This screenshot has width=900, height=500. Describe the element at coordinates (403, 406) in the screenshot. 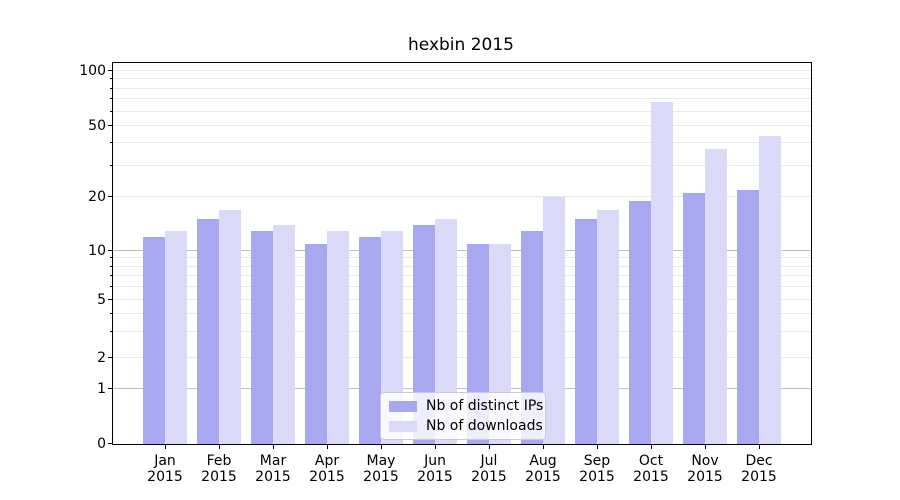

I see `legend-swatch-distinct-ips` at that location.